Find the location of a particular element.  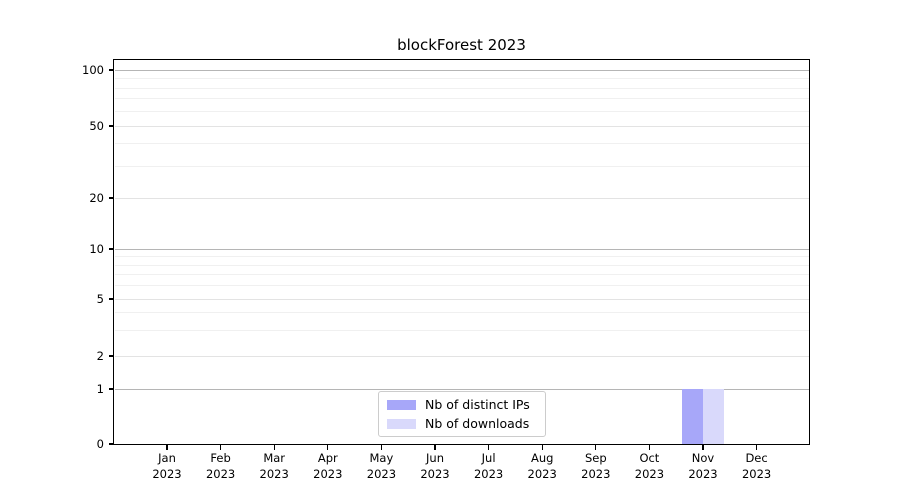

y-axis-tick-label: 5 is located at coordinates (100, 299).